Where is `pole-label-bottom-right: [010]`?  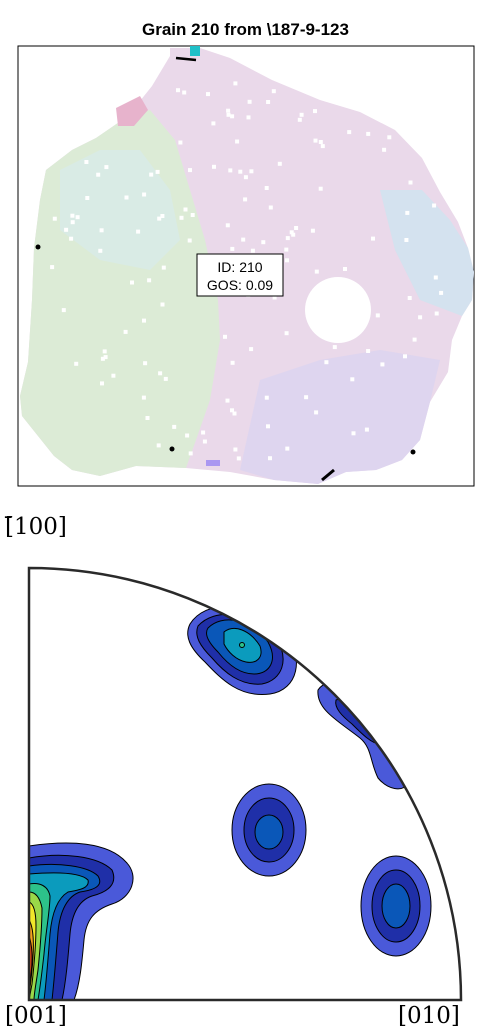
pole-label-bottom-right: [010] is located at coordinates (429, 1016).